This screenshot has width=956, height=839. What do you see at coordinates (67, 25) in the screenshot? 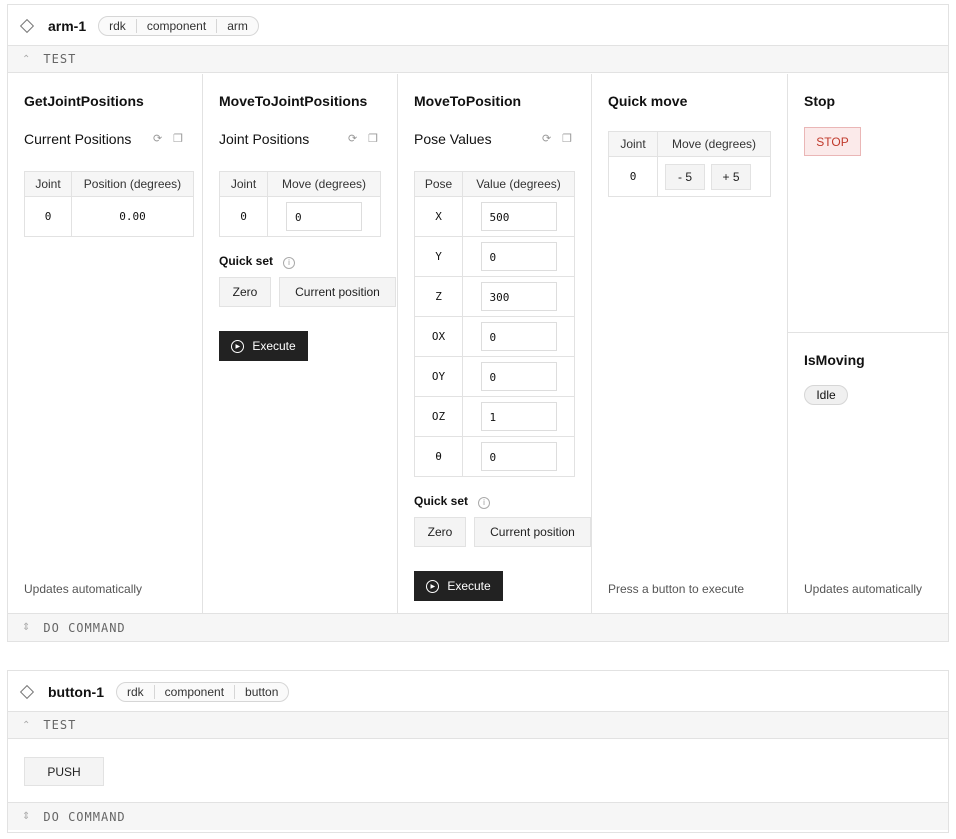
I see `component-name: arm-1` at bounding box center [67, 25].